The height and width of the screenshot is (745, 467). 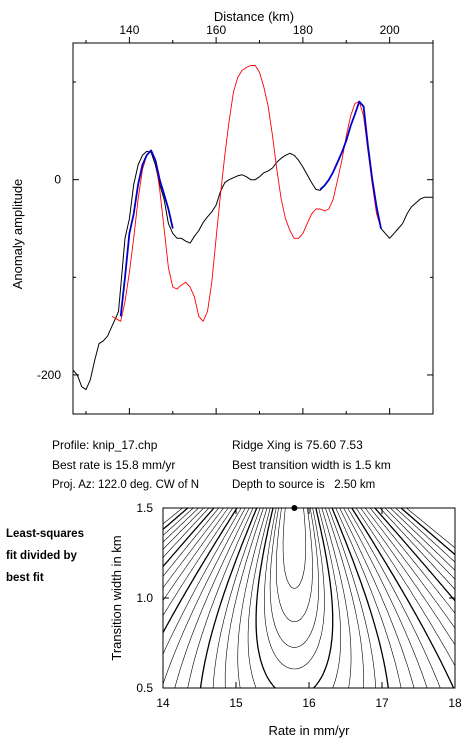 I want to click on contour-y-tick-label: 0.5, so click(x=144, y=688).